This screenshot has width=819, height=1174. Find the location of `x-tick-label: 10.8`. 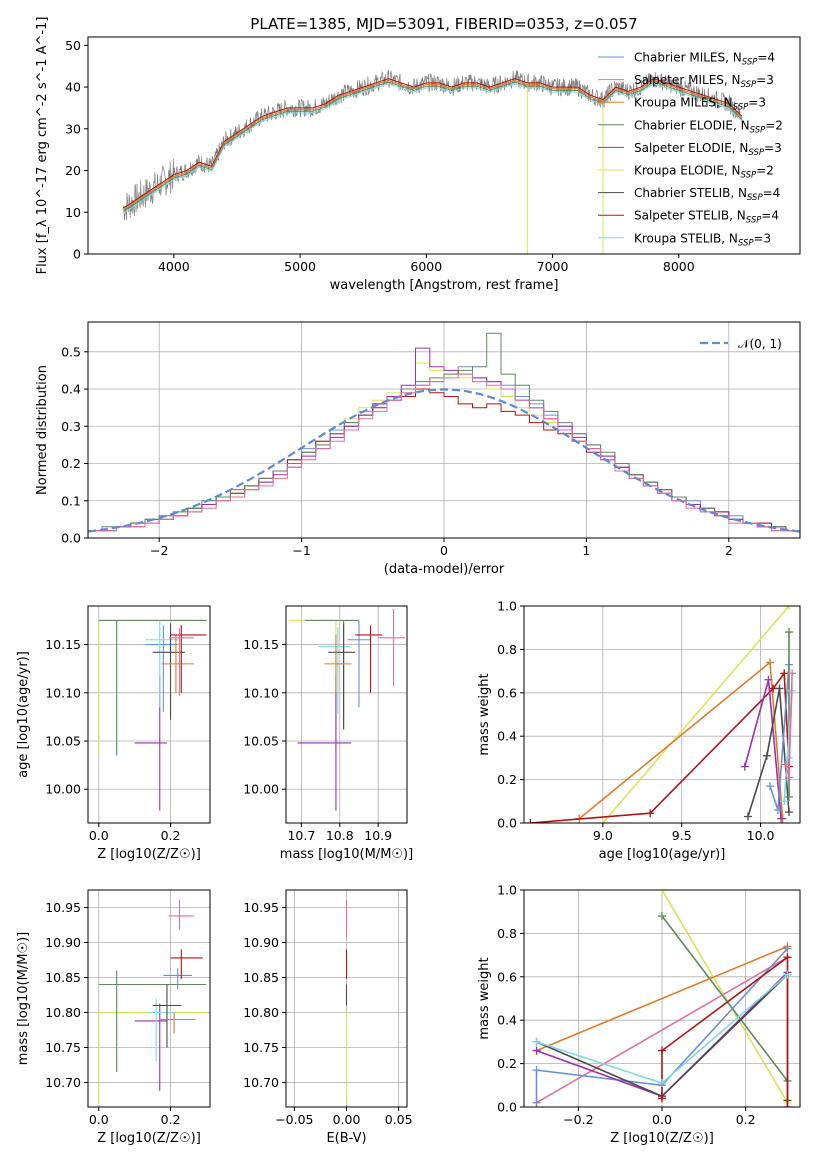

x-tick-label: 10.8 is located at coordinates (340, 835).